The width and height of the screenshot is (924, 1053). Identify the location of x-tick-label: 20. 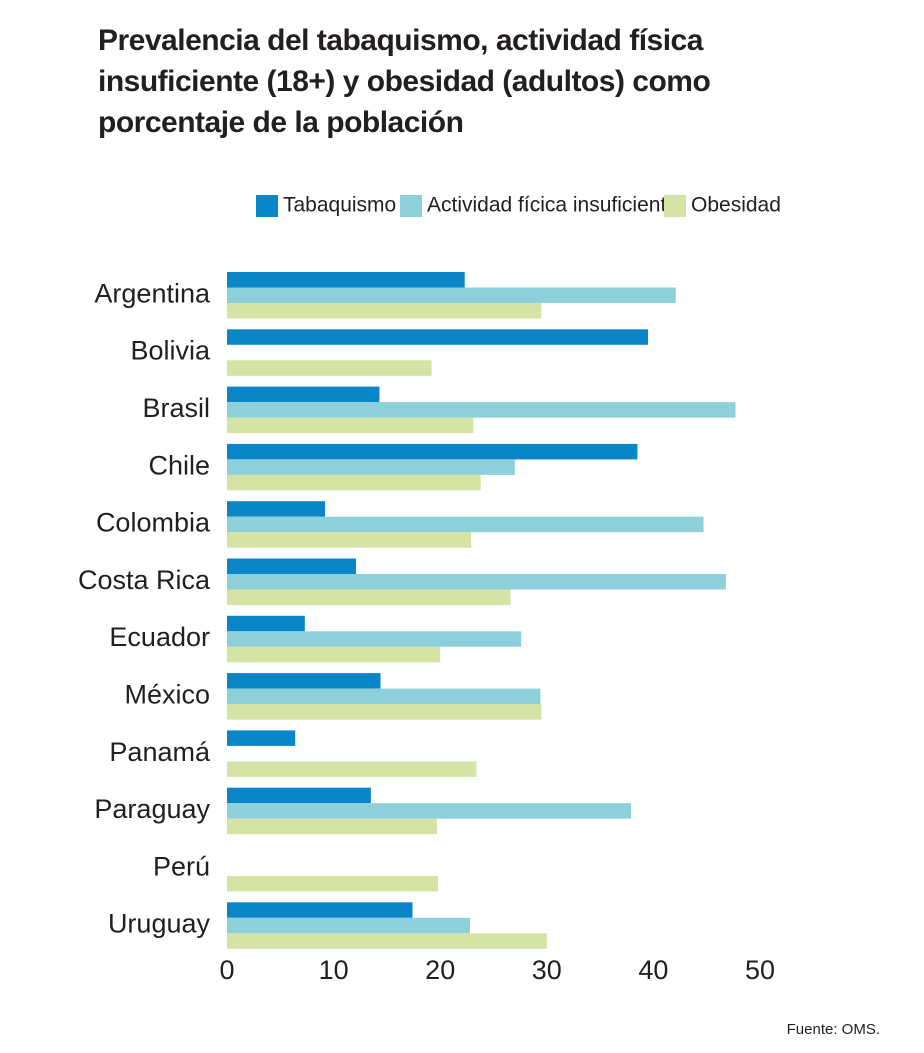
(440, 970).